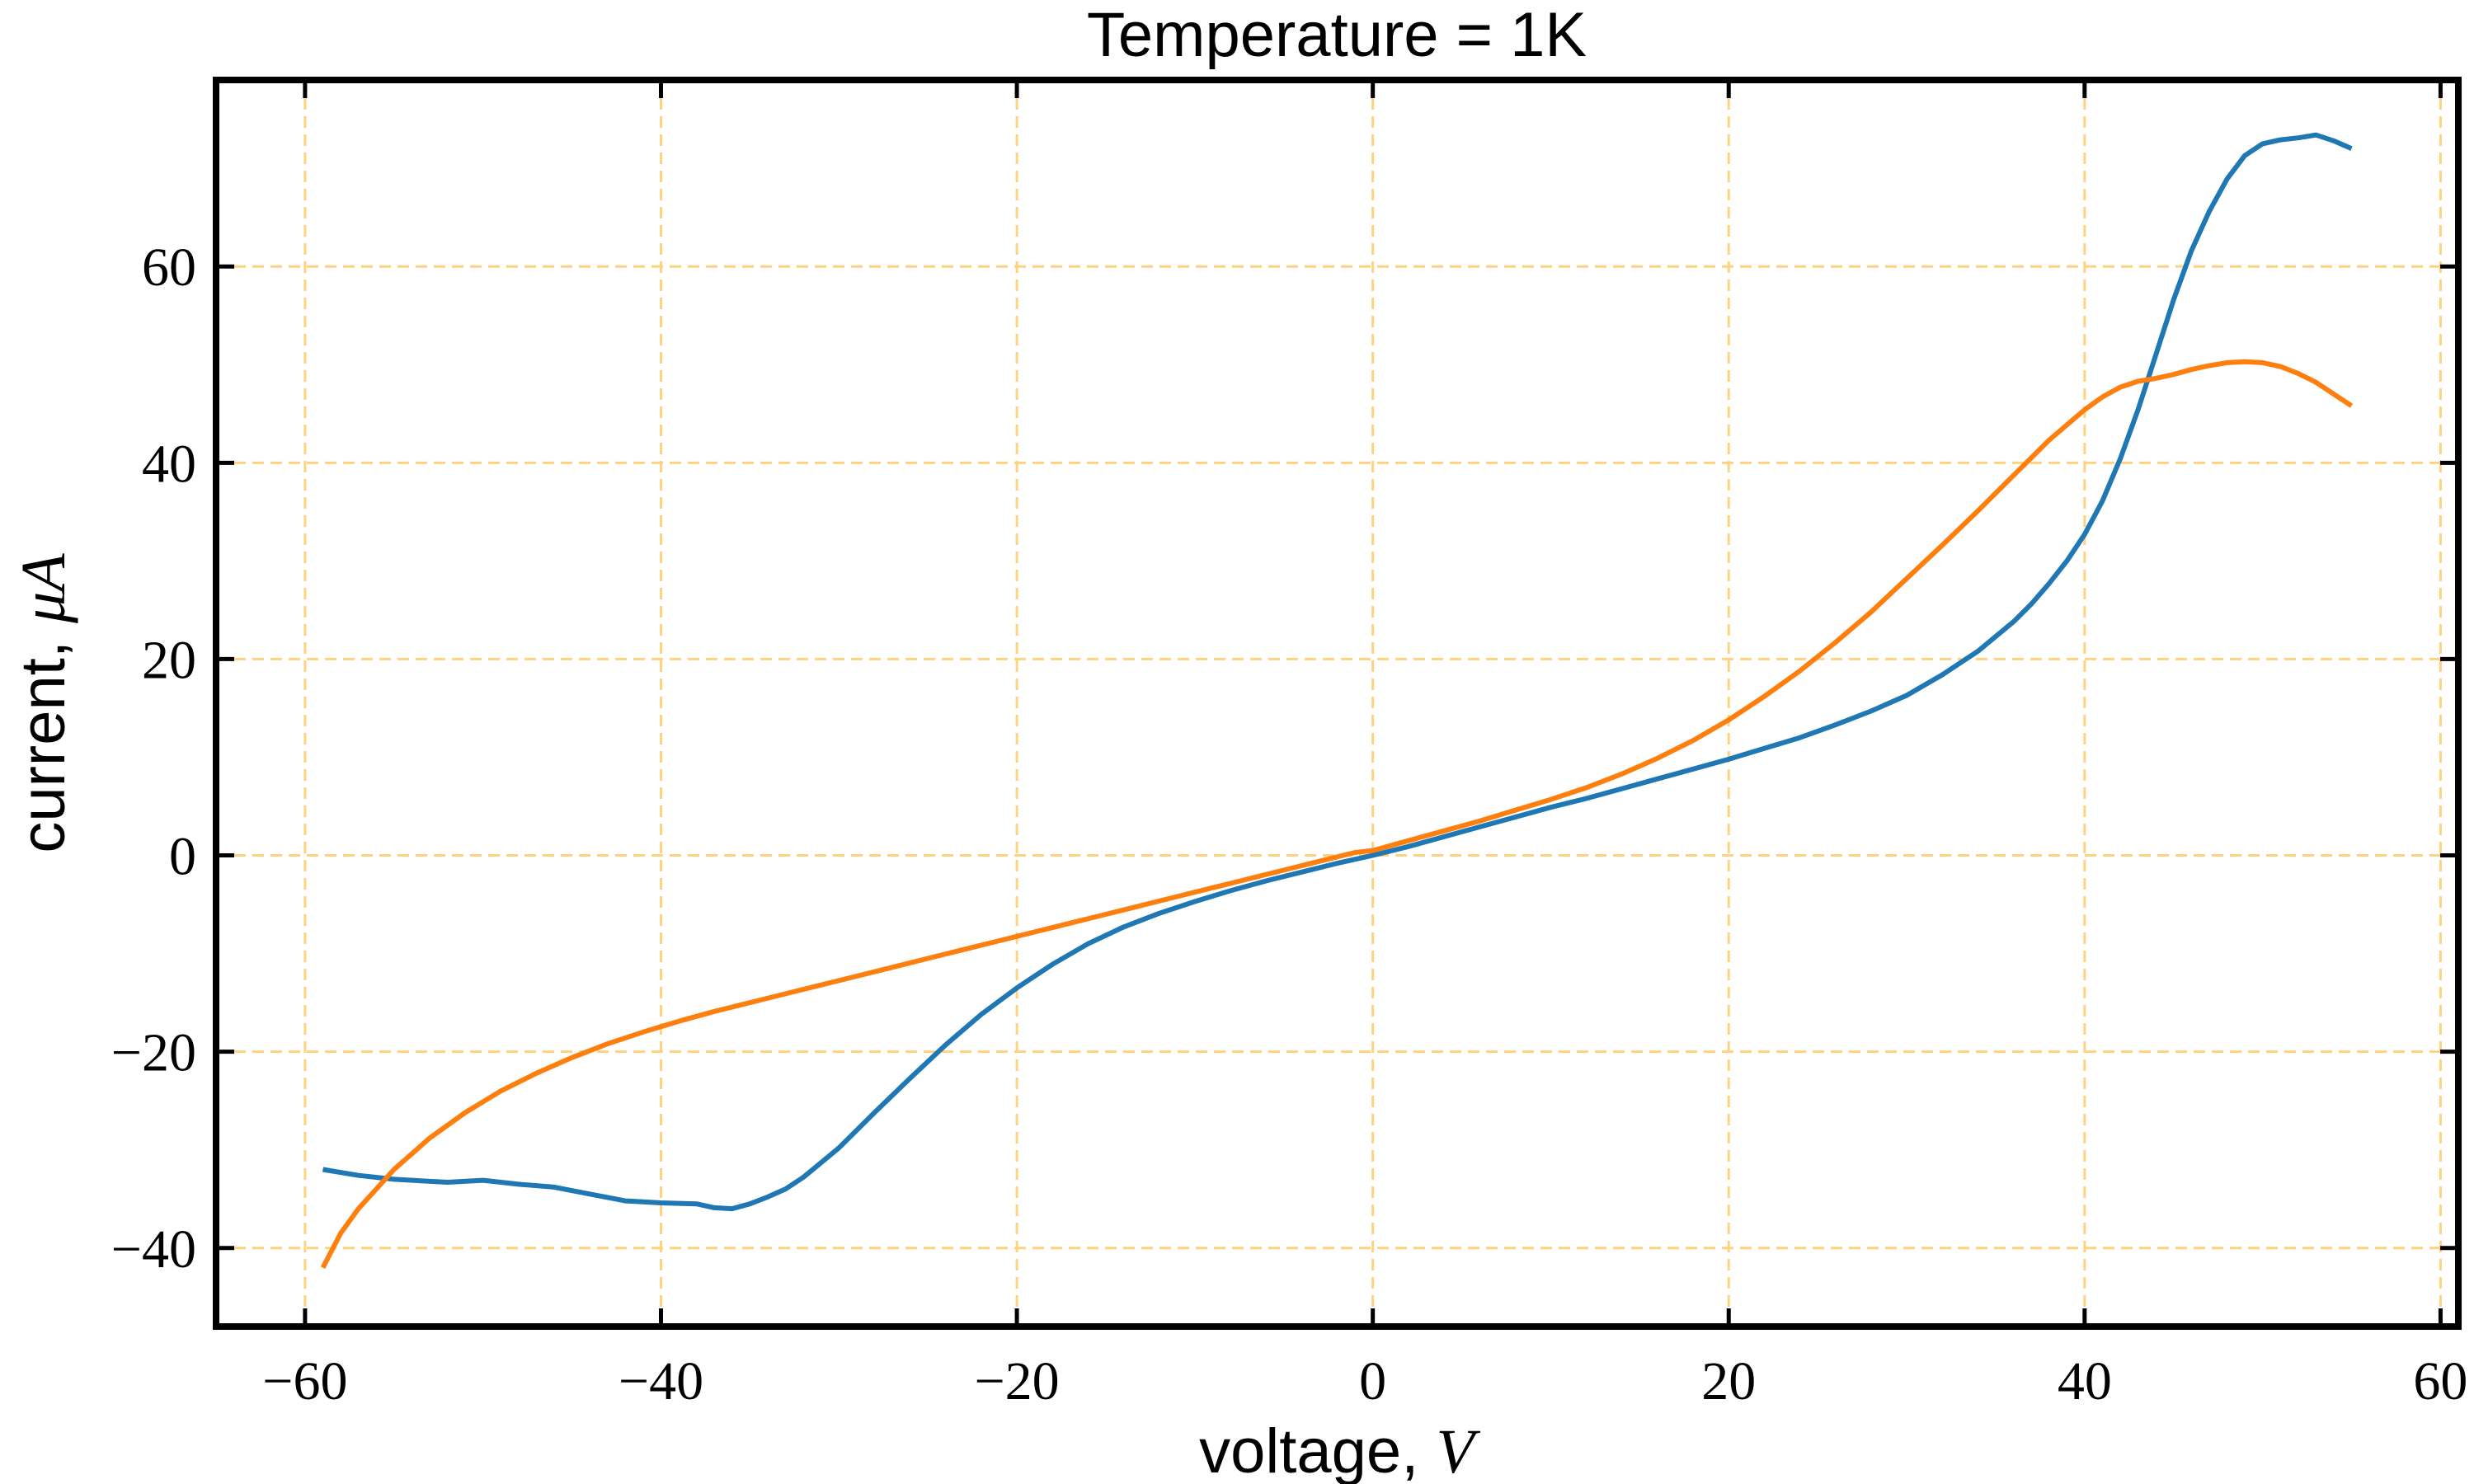 The height and width of the screenshot is (1484, 2474). I want to click on x-tick-label: 20, so click(1728, 1381).